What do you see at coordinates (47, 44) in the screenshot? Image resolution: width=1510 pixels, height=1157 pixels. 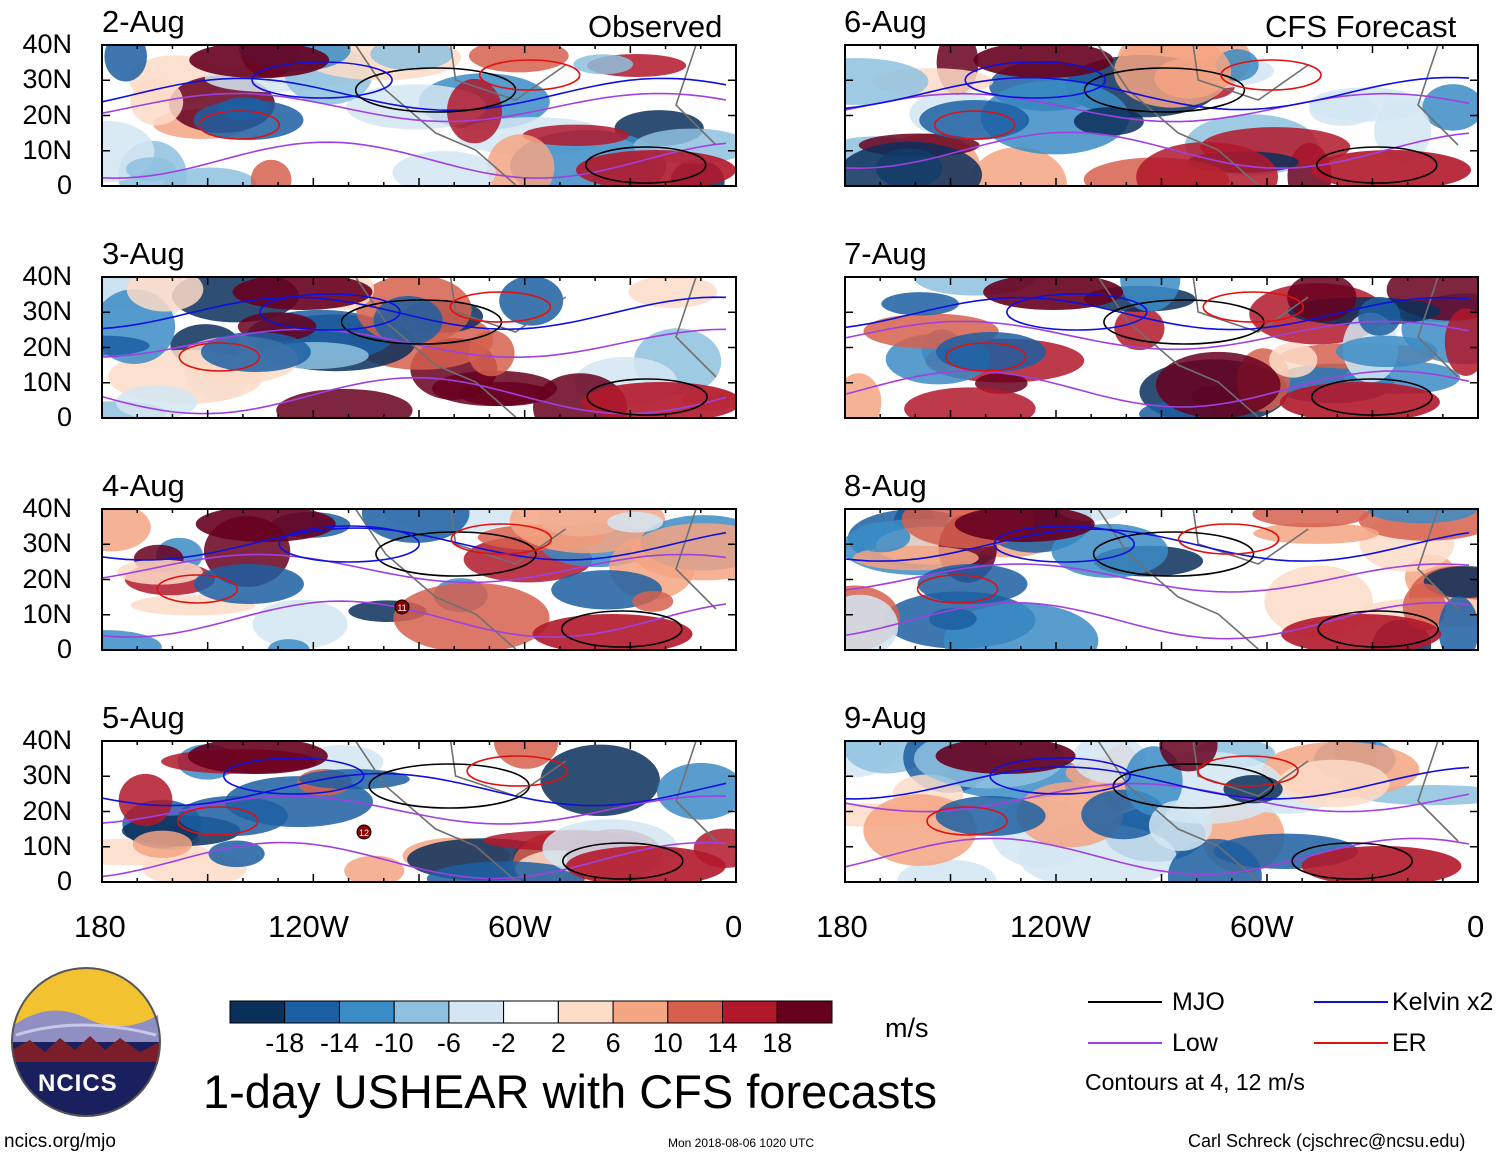 I see `lat-label-row1-40n: 40N` at bounding box center [47, 44].